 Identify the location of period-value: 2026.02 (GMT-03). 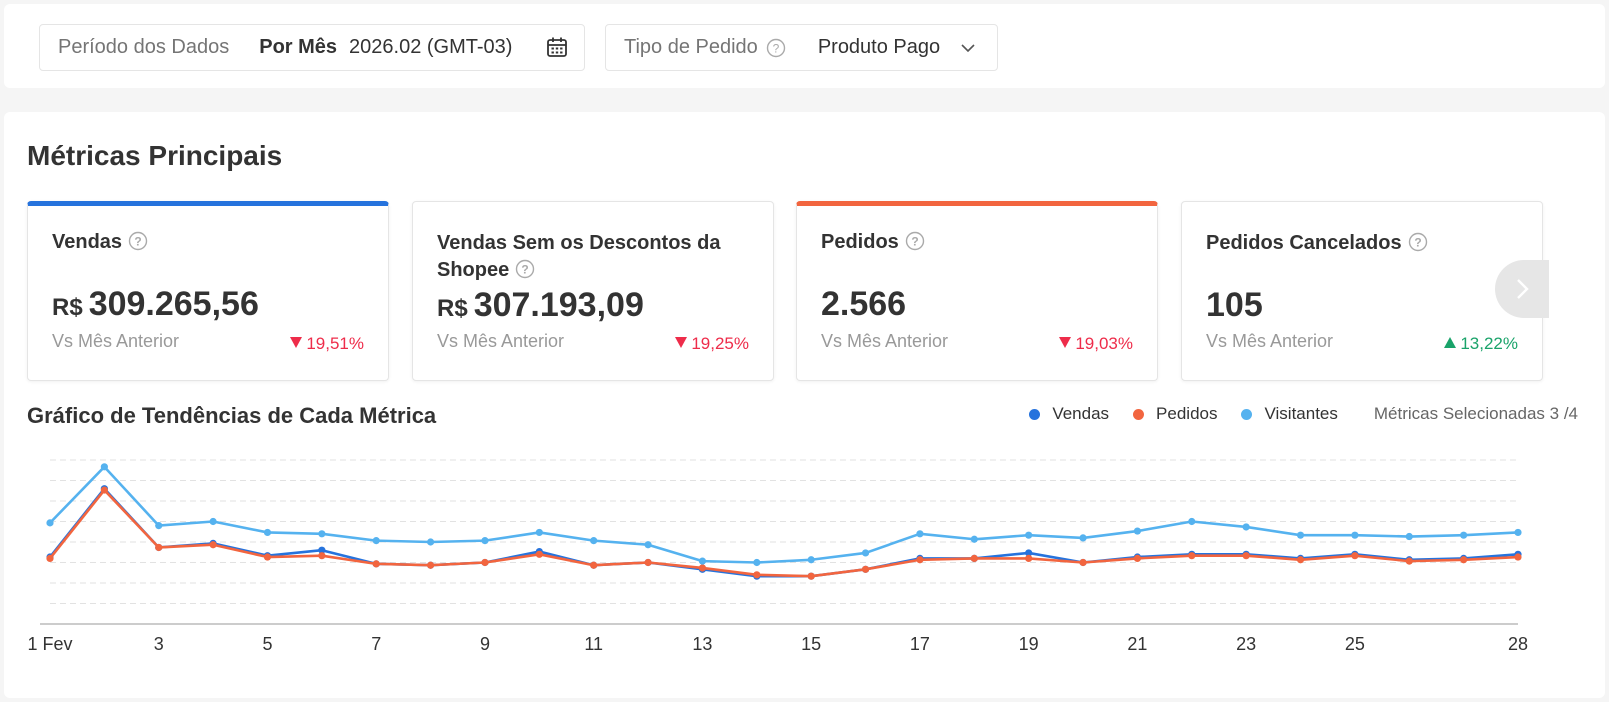
(431, 47).